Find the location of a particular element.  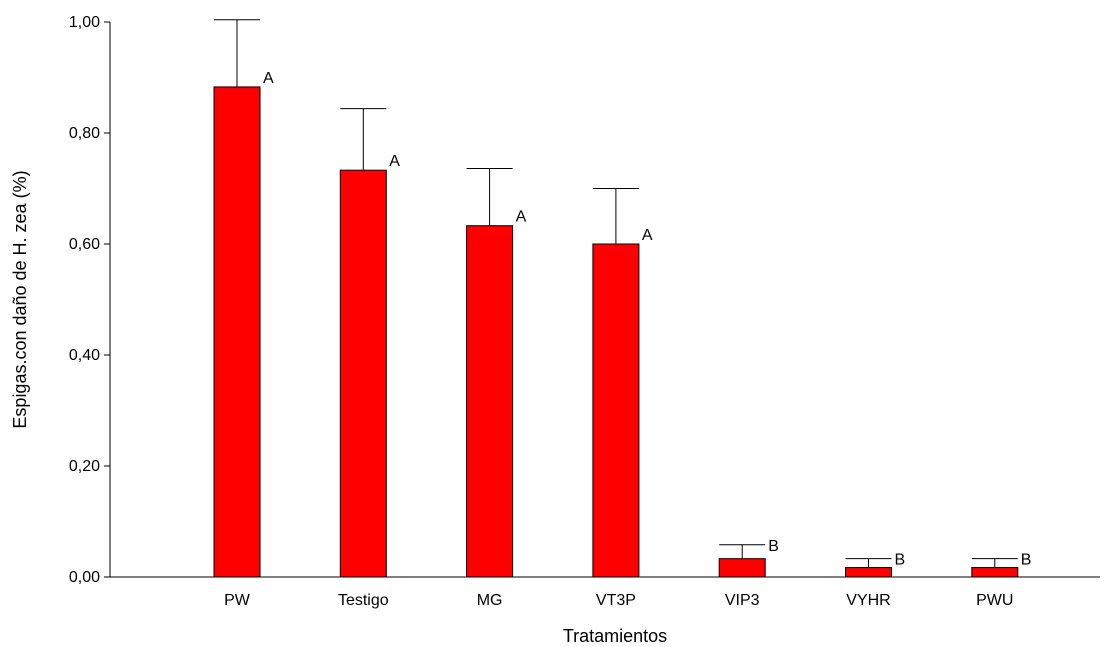

x-tick-label: PW is located at coordinates (237, 600).